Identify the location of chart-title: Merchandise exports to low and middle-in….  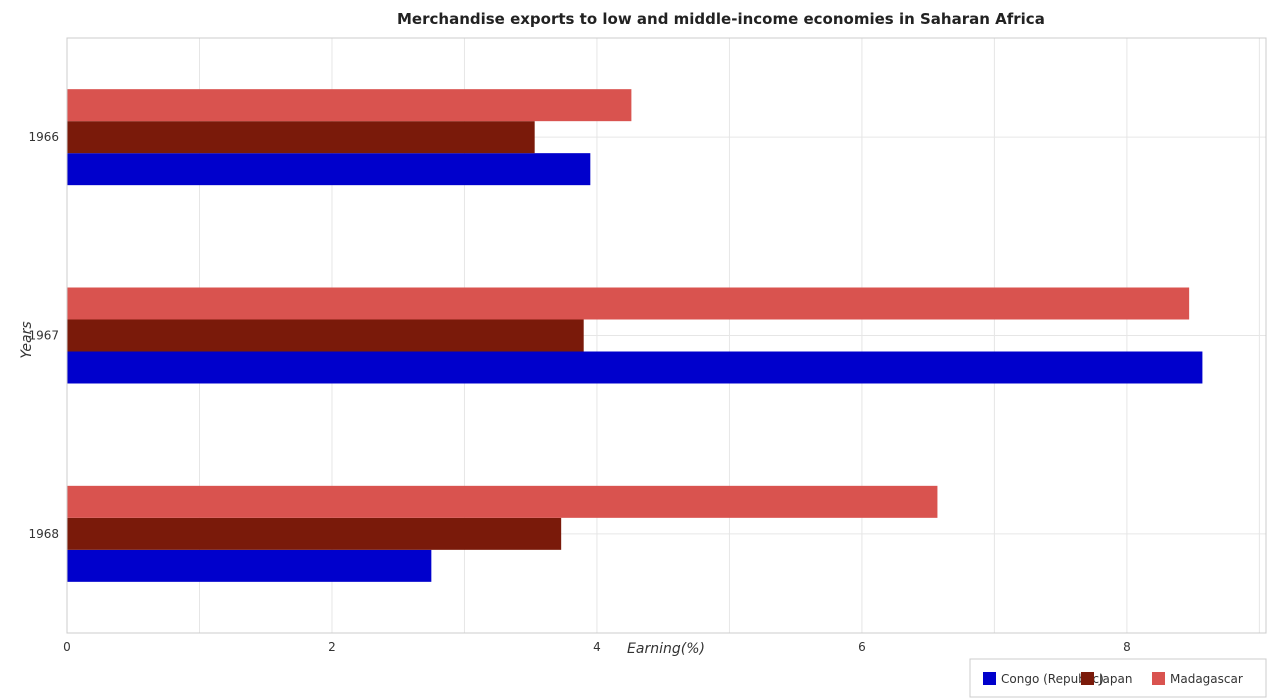
(721, 19).